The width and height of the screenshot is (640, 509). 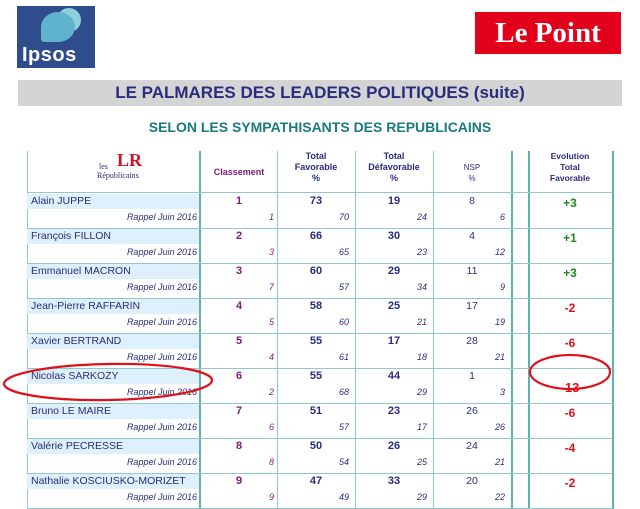 I want to click on fav-value: 47, so click(x=316, y=481).